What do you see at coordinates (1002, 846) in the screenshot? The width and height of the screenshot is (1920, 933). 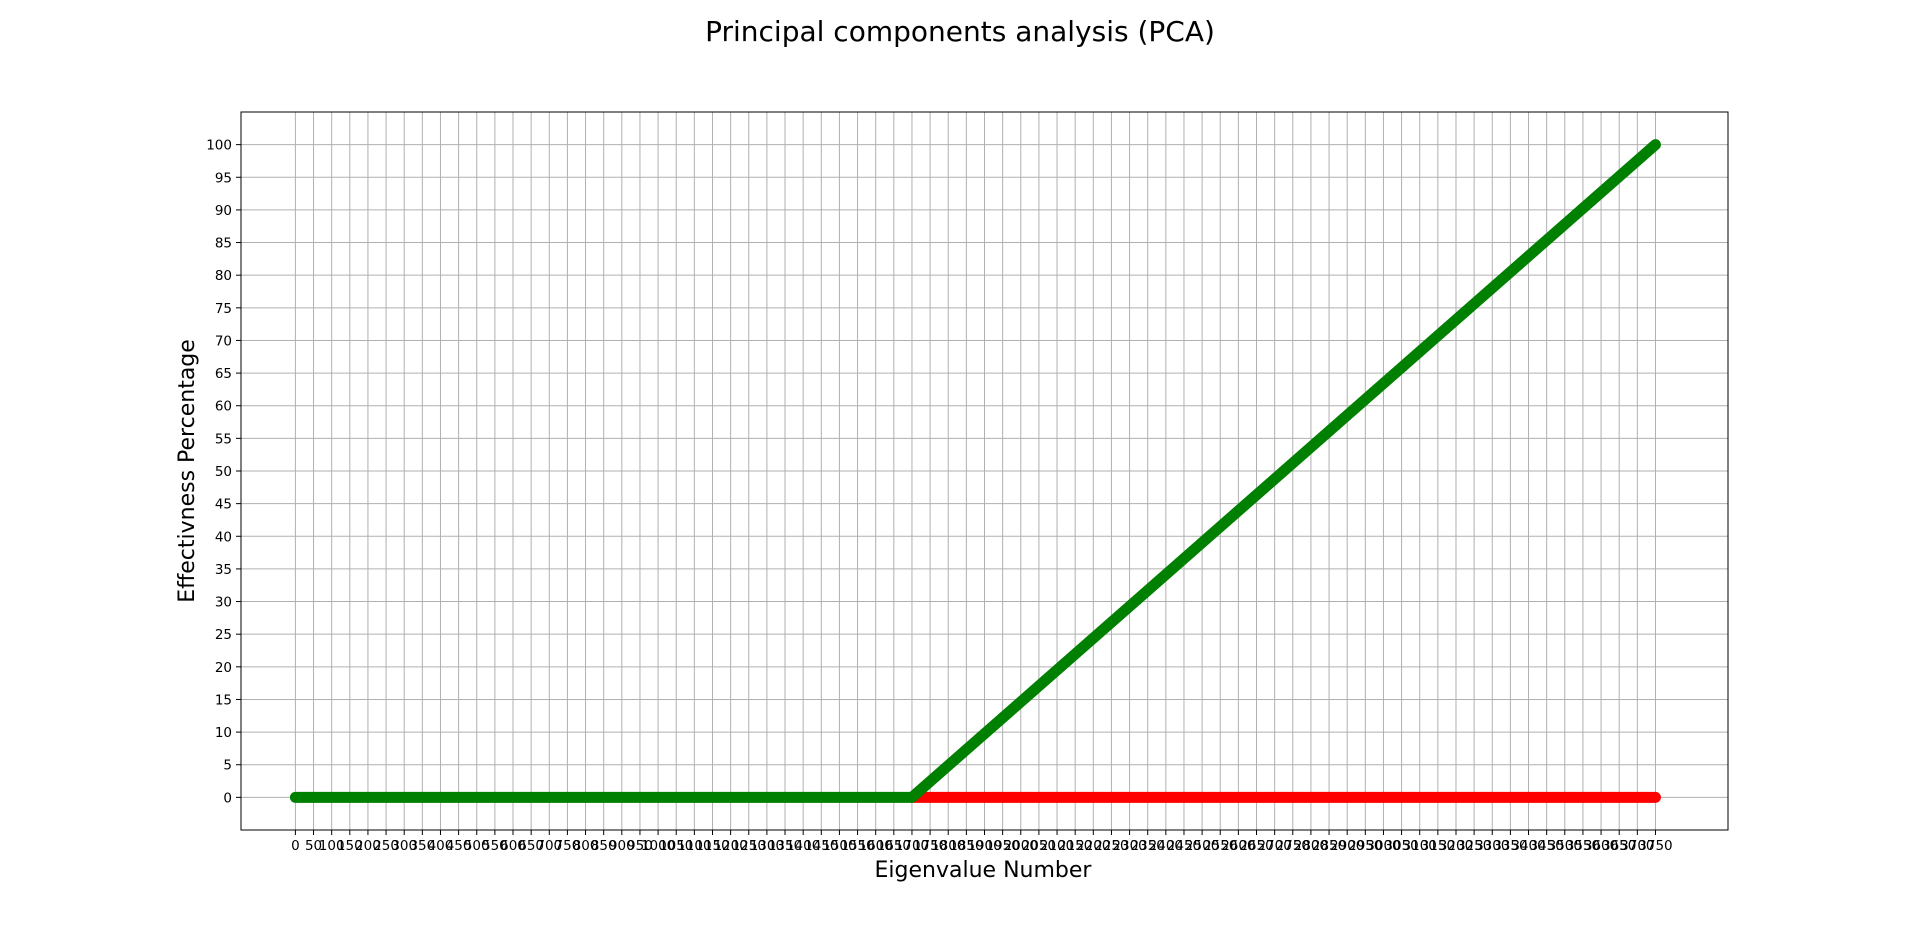 I see `x-tick-label-39: 1950` at bounding box center [1002, 846].